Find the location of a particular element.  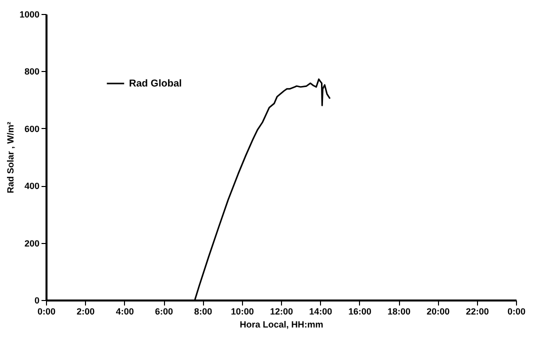

legend-label: Rad Global is located at coordinates (155, 84).